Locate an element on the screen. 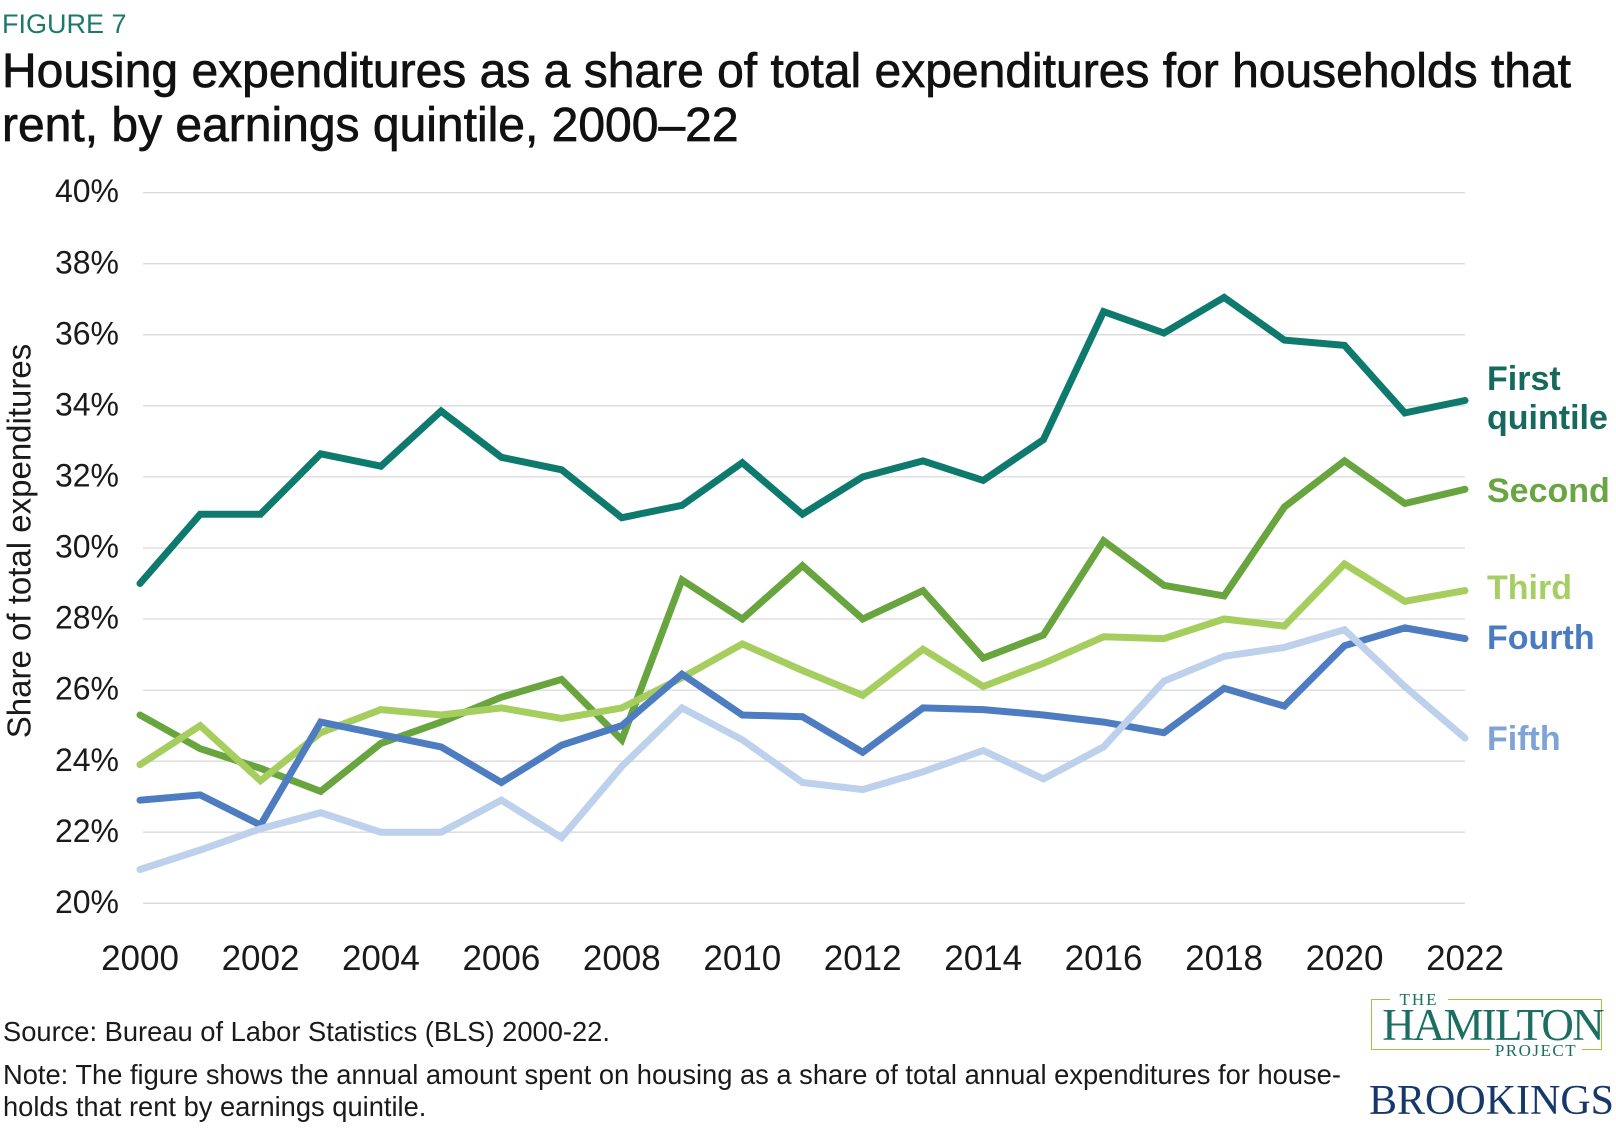  svg-text: 2006 is located at coordinates (501, 958).